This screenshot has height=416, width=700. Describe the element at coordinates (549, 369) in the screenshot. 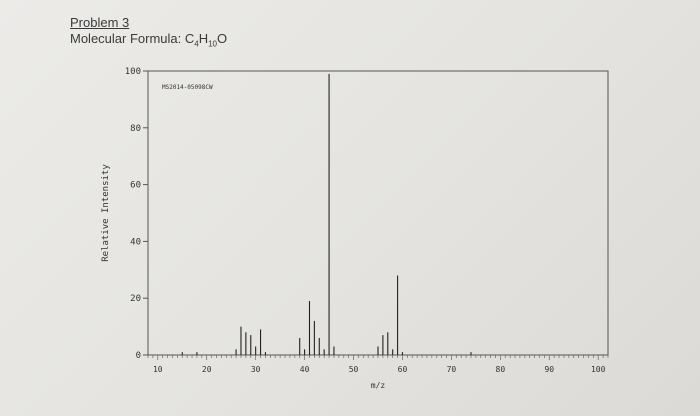

I see `x-tick-label: 90` at that location.